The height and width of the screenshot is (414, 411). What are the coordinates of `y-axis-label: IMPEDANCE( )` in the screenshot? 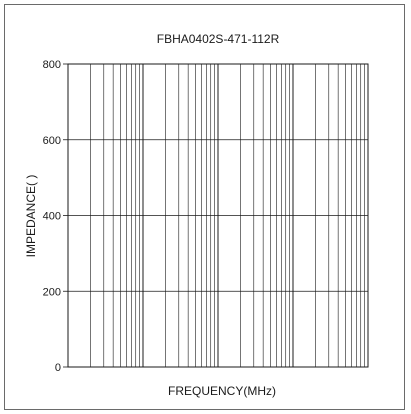 It's located at (31, 216).